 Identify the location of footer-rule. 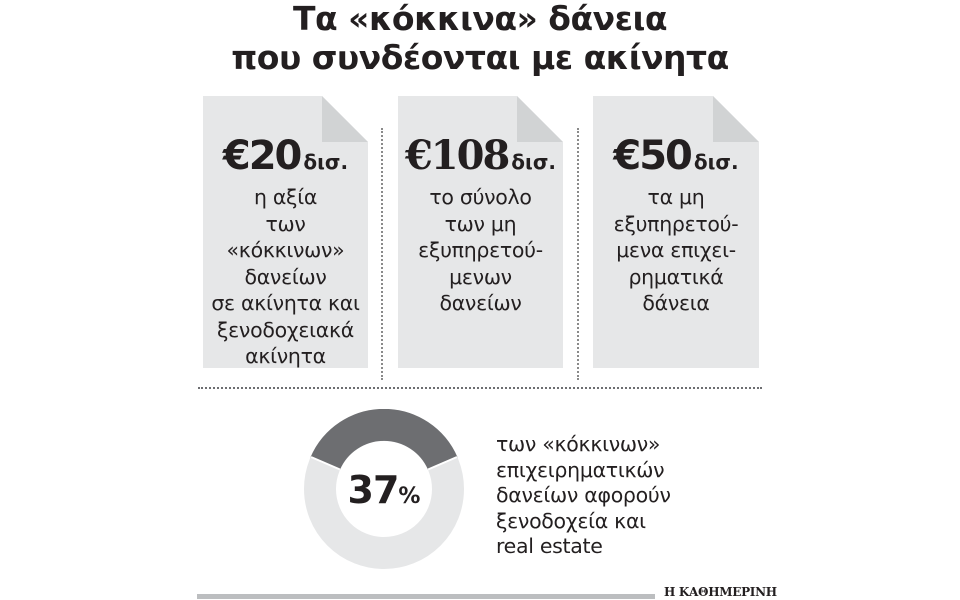
(426, 596).